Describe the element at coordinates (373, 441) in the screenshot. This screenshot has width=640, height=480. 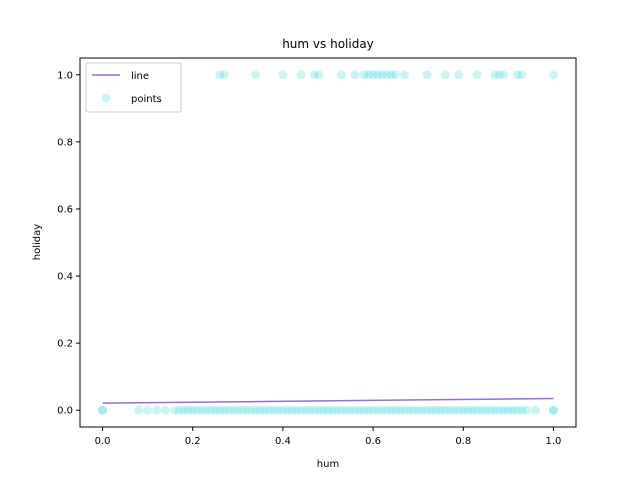
I see `x-tick-label: 0.6` at that location.